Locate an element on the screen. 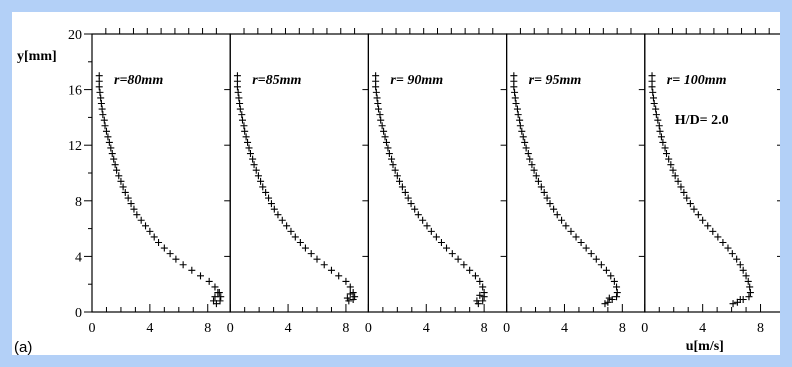 The height and width of the screenshot is (367, 792). panel-label: r= 95mm is located at coordinates (555, 80).